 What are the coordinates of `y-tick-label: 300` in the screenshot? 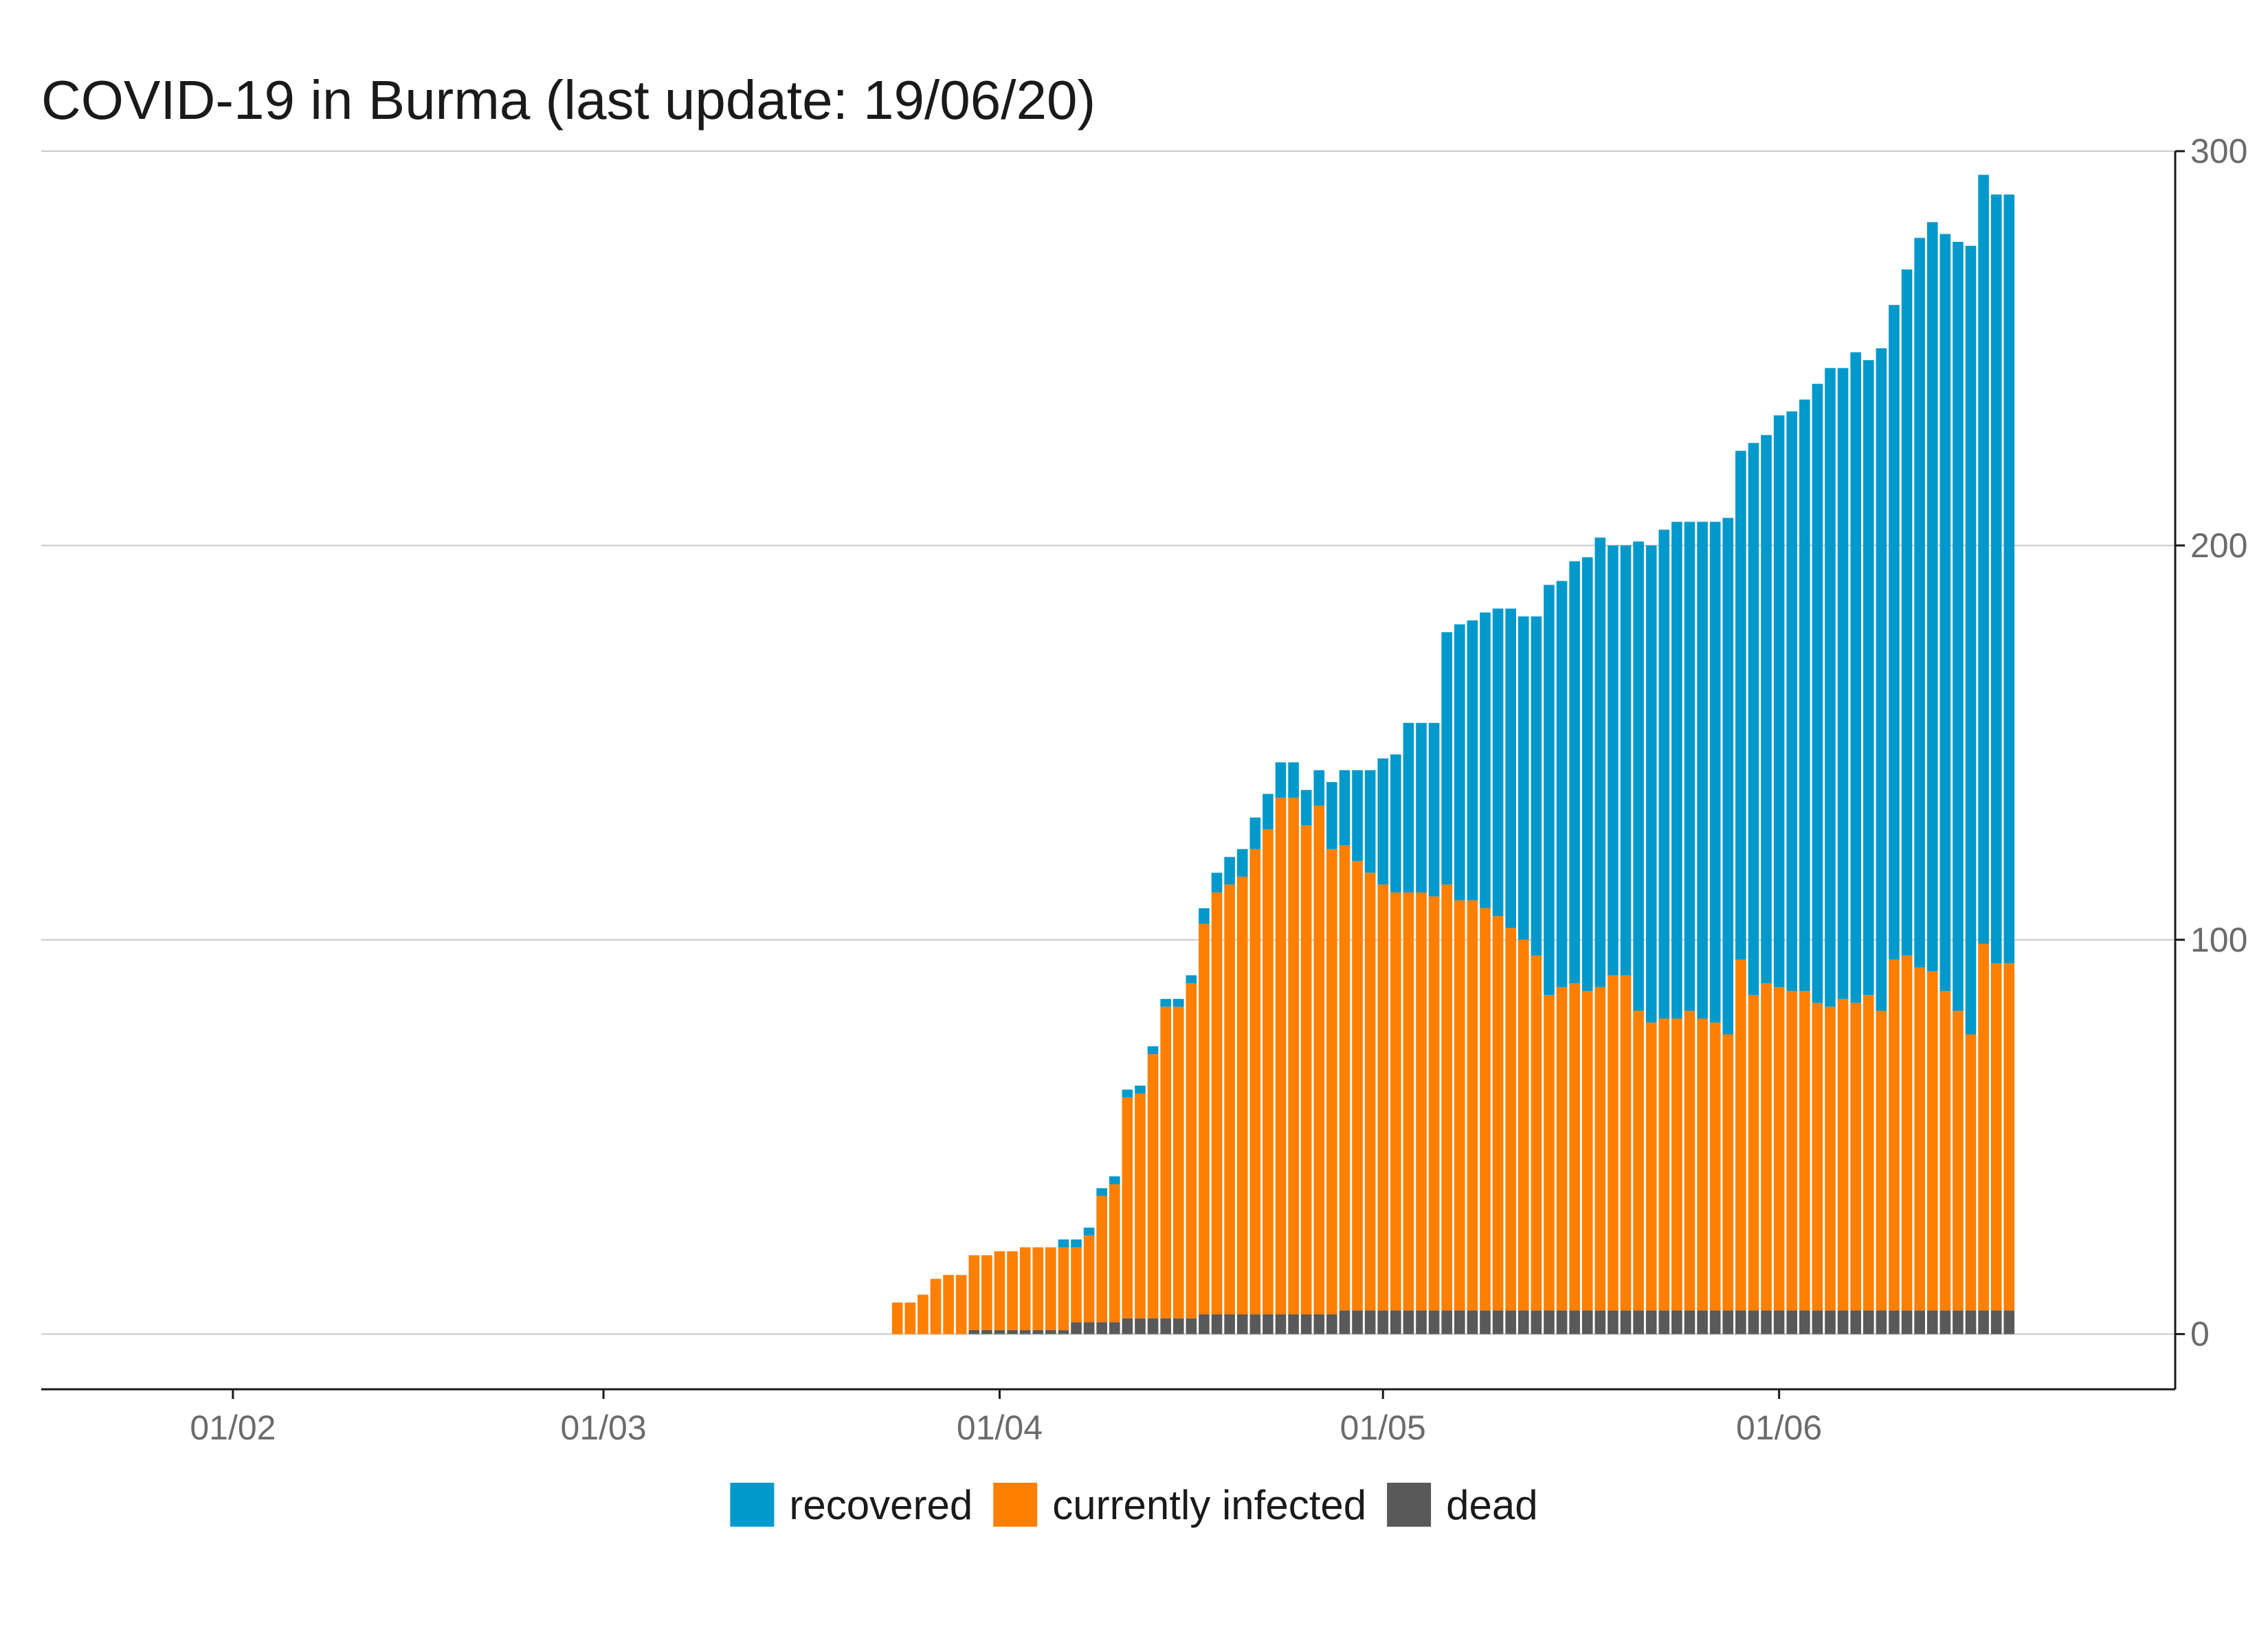 It's located at (2218, 151).